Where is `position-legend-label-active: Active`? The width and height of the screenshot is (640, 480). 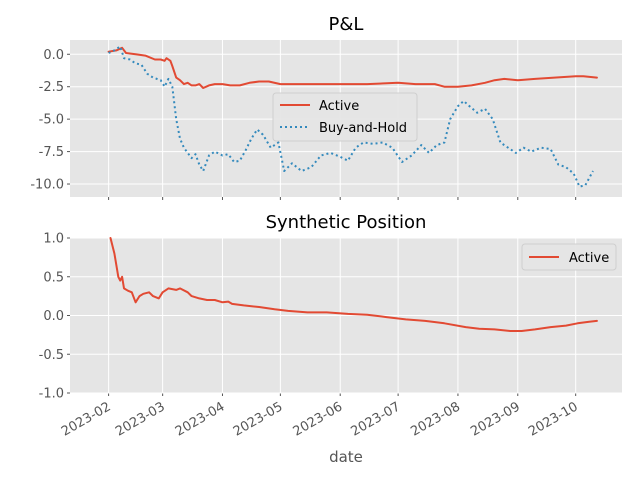
position-legend-label-active: Active is located at coordinates (589, 258).